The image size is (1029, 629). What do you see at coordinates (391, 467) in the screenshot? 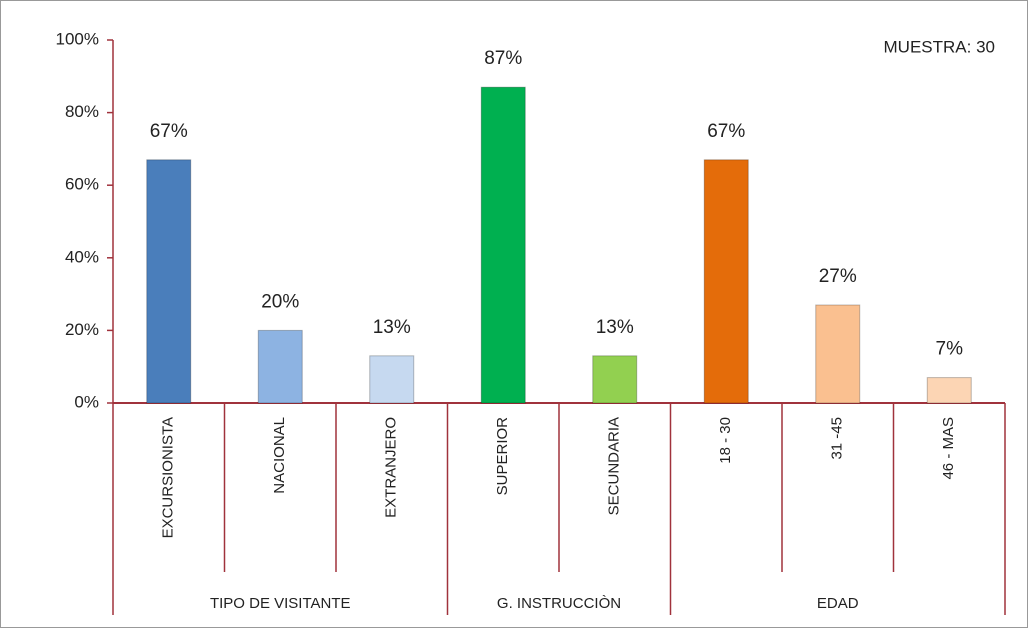
I see `x-tick-label: EXTRANJERO` at bounding box center [391, 467].